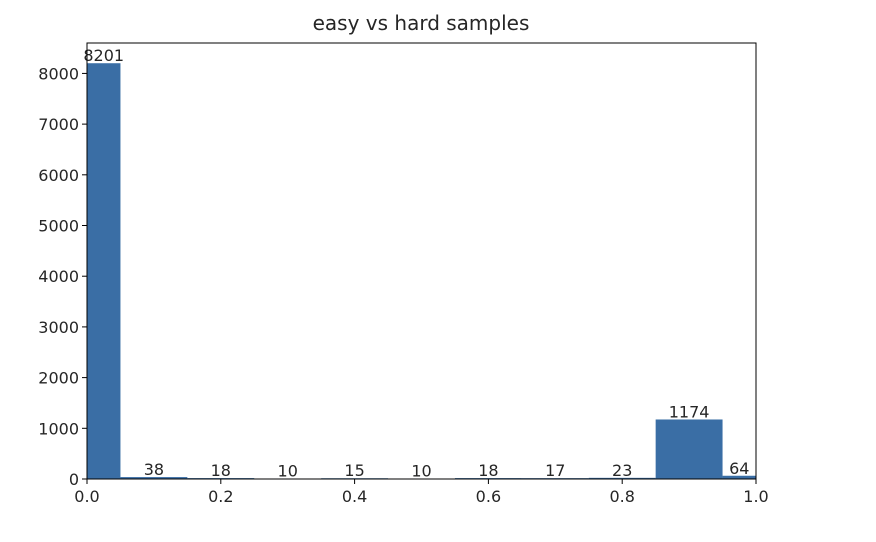 The image size is (876, 542). I want to click on y-tick-label: 8000, so click(58, 73).